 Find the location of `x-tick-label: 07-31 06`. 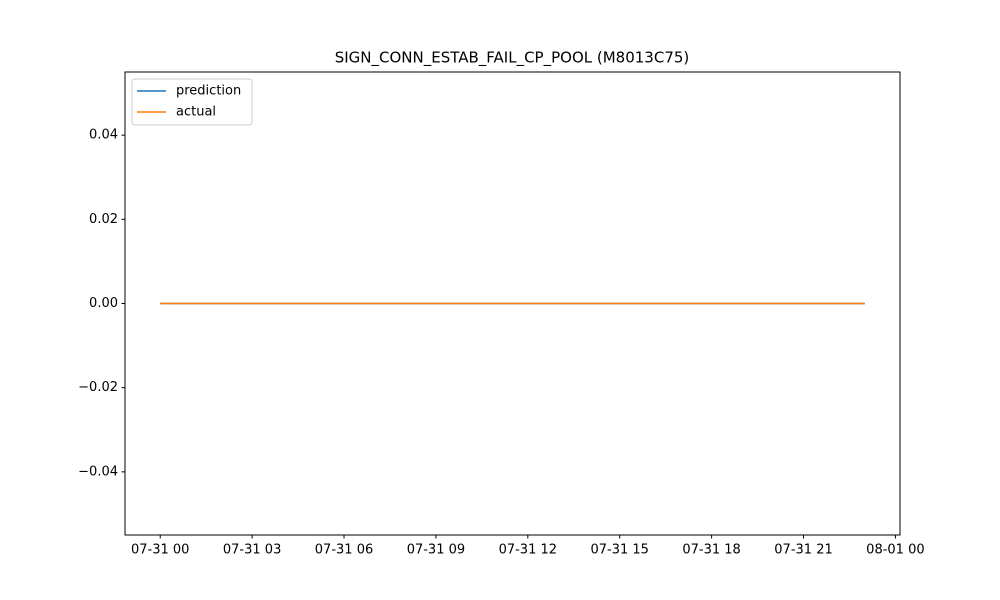

x-tick-label: 07-31 06 is located at coordinates (344, 550).